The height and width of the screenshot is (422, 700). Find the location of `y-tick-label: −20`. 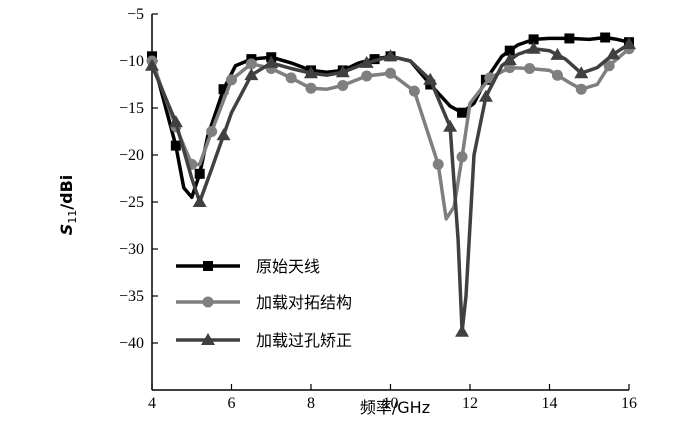

y-tick-label: −20 is located at coordinates (131, 155).